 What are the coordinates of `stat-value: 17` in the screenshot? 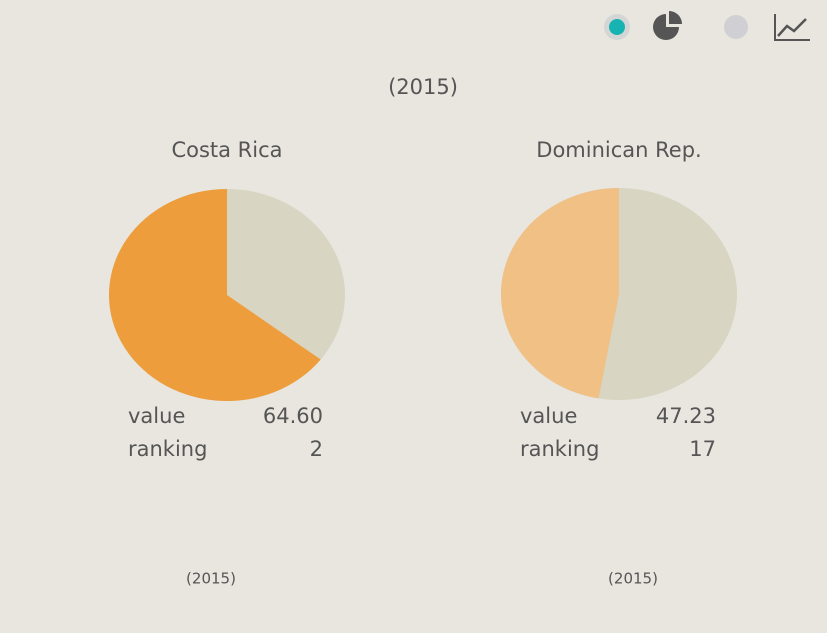 It's located at (702, 449).